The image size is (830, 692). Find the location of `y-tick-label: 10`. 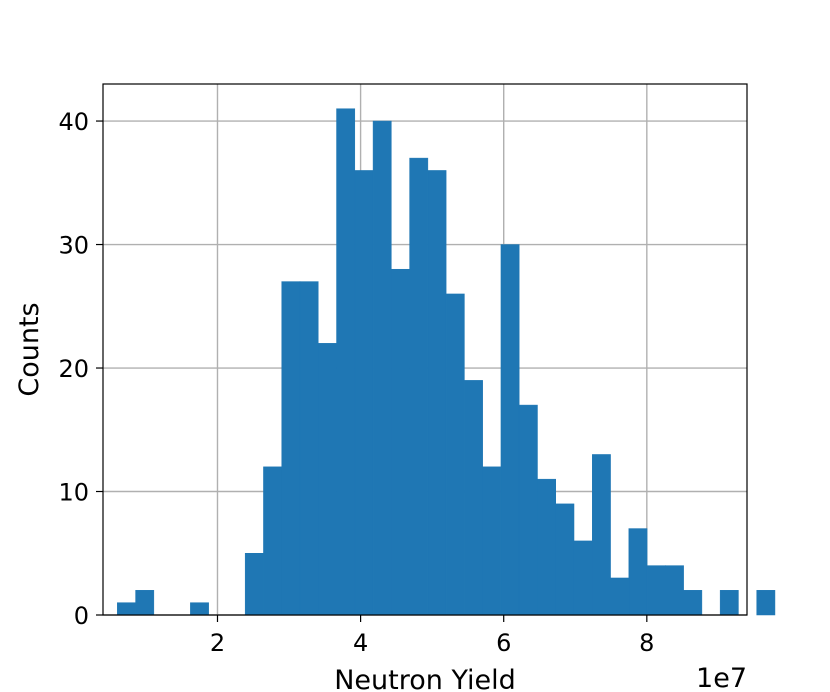

y-tick-label: 10 is located at coordinates (73, 493).